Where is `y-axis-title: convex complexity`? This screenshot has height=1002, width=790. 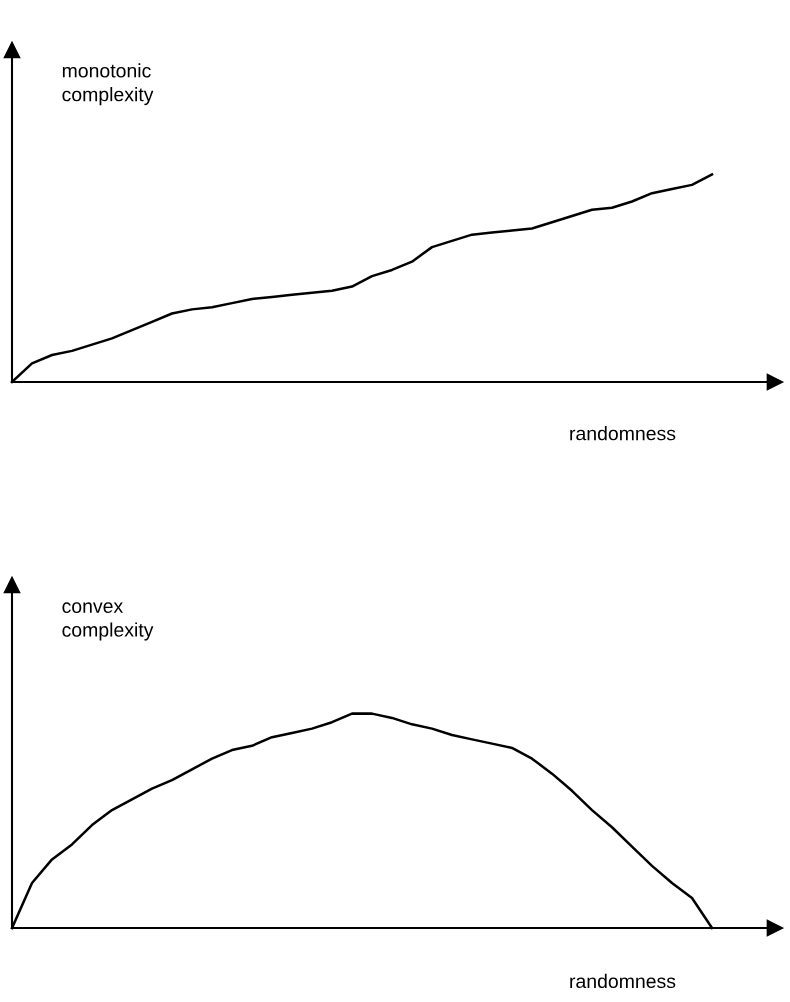 y-axis-title: convex complexity is located at coordinates (108, 621).